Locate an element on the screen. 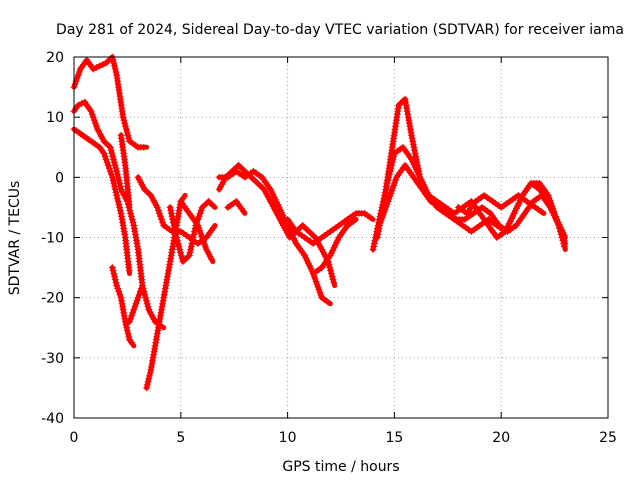  series-track-m is located at coordinates (236, 206).